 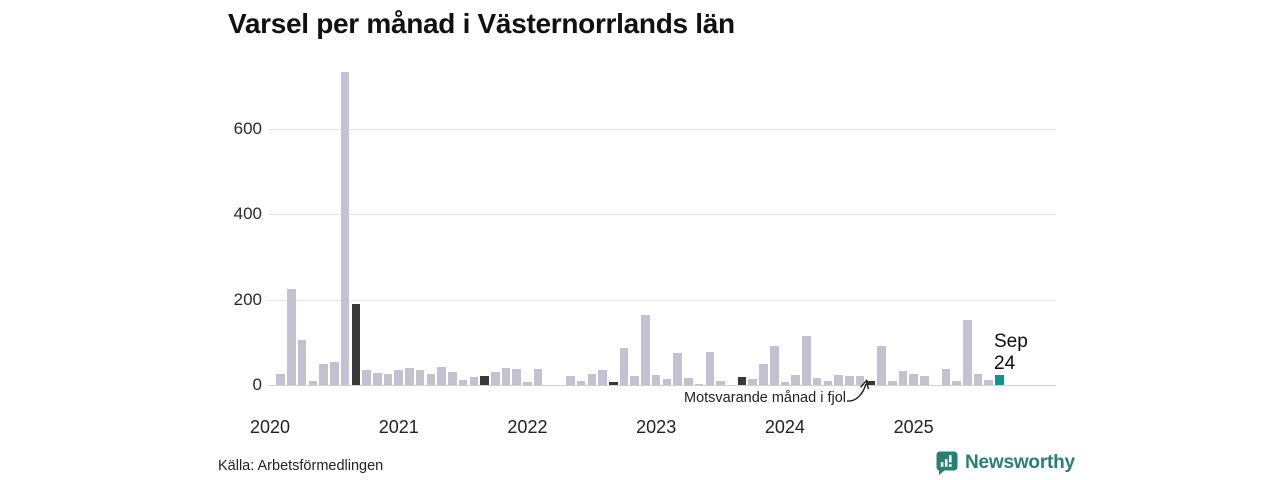 I want to click on x-tick-label-2024: 2024, so click(x=784, y=427).